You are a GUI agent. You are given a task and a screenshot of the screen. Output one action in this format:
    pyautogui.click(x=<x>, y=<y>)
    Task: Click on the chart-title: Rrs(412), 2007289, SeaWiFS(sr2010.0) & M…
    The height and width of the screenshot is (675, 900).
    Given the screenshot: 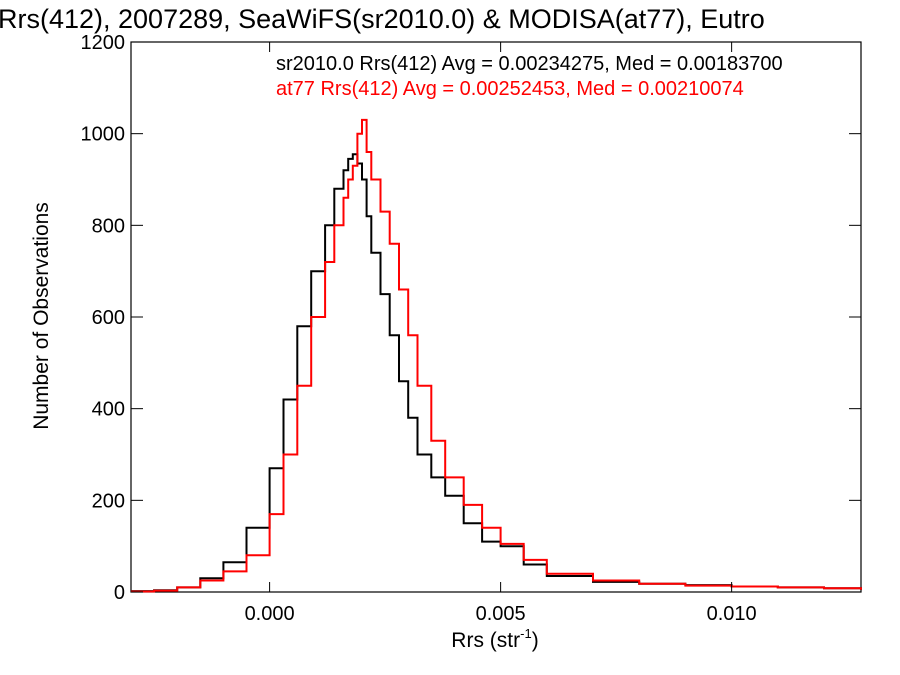 What is the action you would take?
    pyautogui.click(x=382, y=19)
    